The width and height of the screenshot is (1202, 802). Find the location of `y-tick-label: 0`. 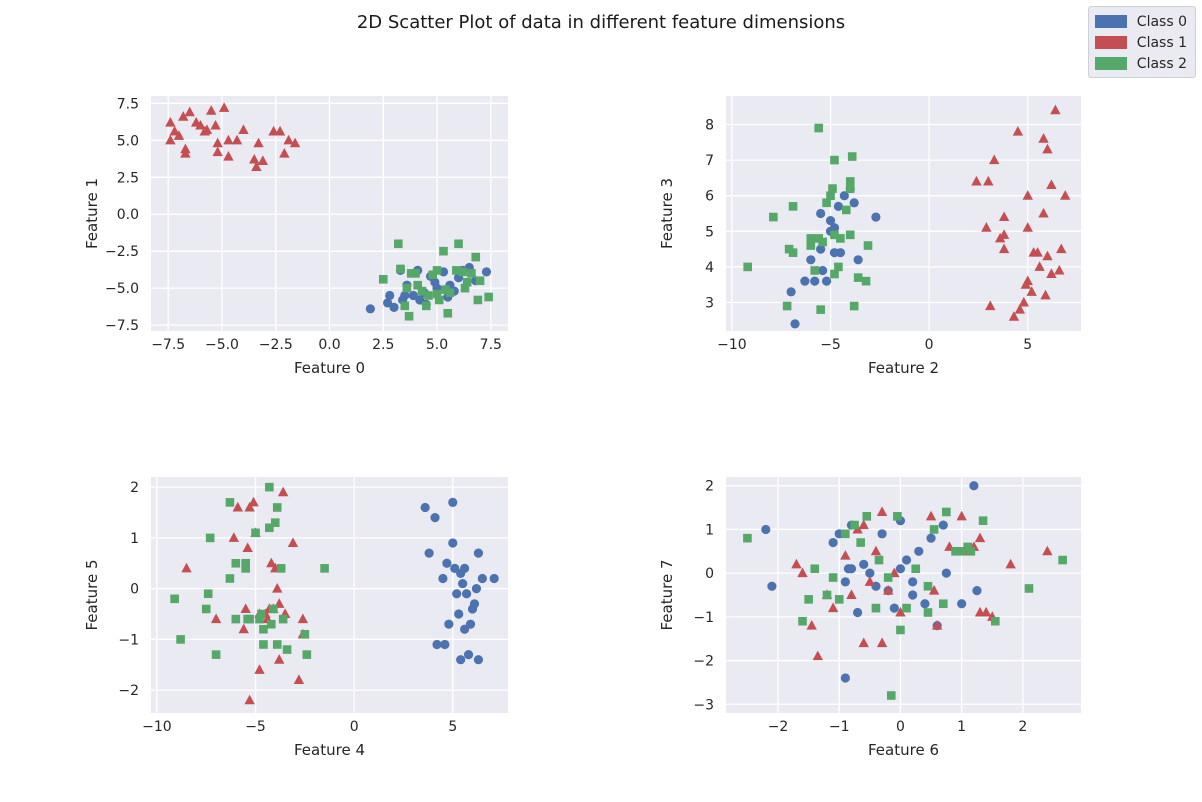

y-tick-label: 0 is located at coordinates (709, 574).